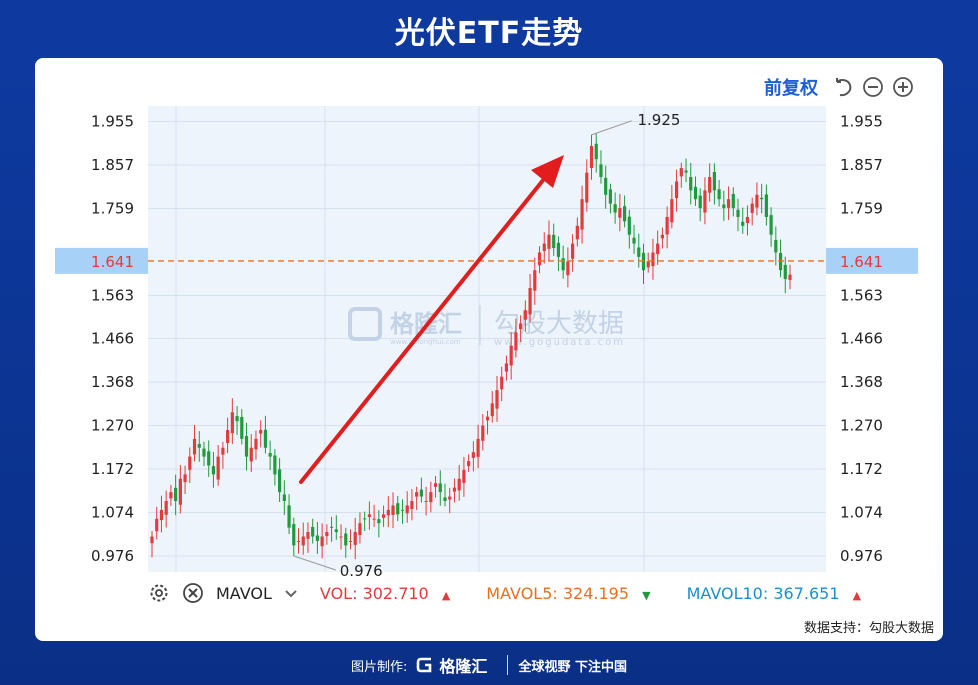  Describe the element at coordinates (843, 87) in the screenshot. I see `undo-icon` at that location.